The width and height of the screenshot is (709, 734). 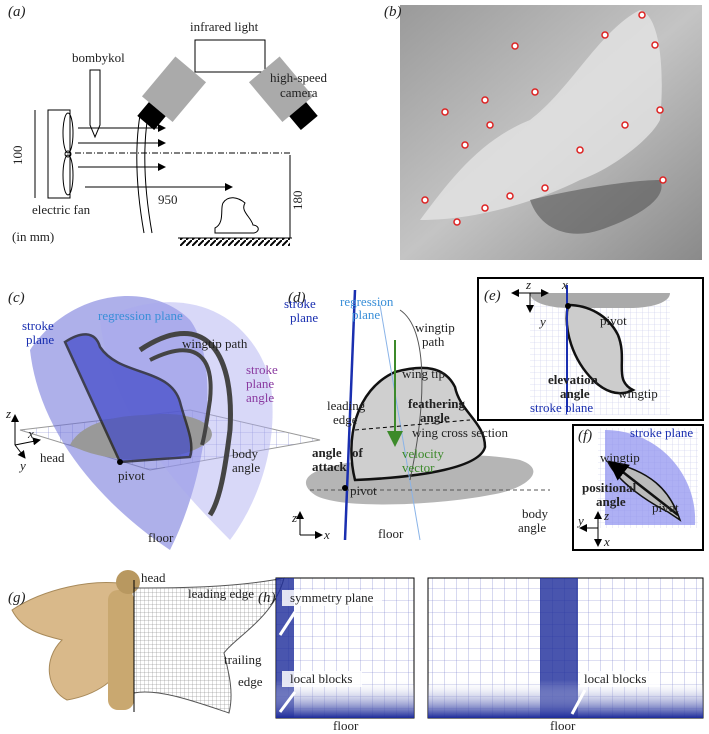 What do you see at coordinates (61, 209) in the screenshot?
I see `label: electric fan` at bounding box center [61, 209].